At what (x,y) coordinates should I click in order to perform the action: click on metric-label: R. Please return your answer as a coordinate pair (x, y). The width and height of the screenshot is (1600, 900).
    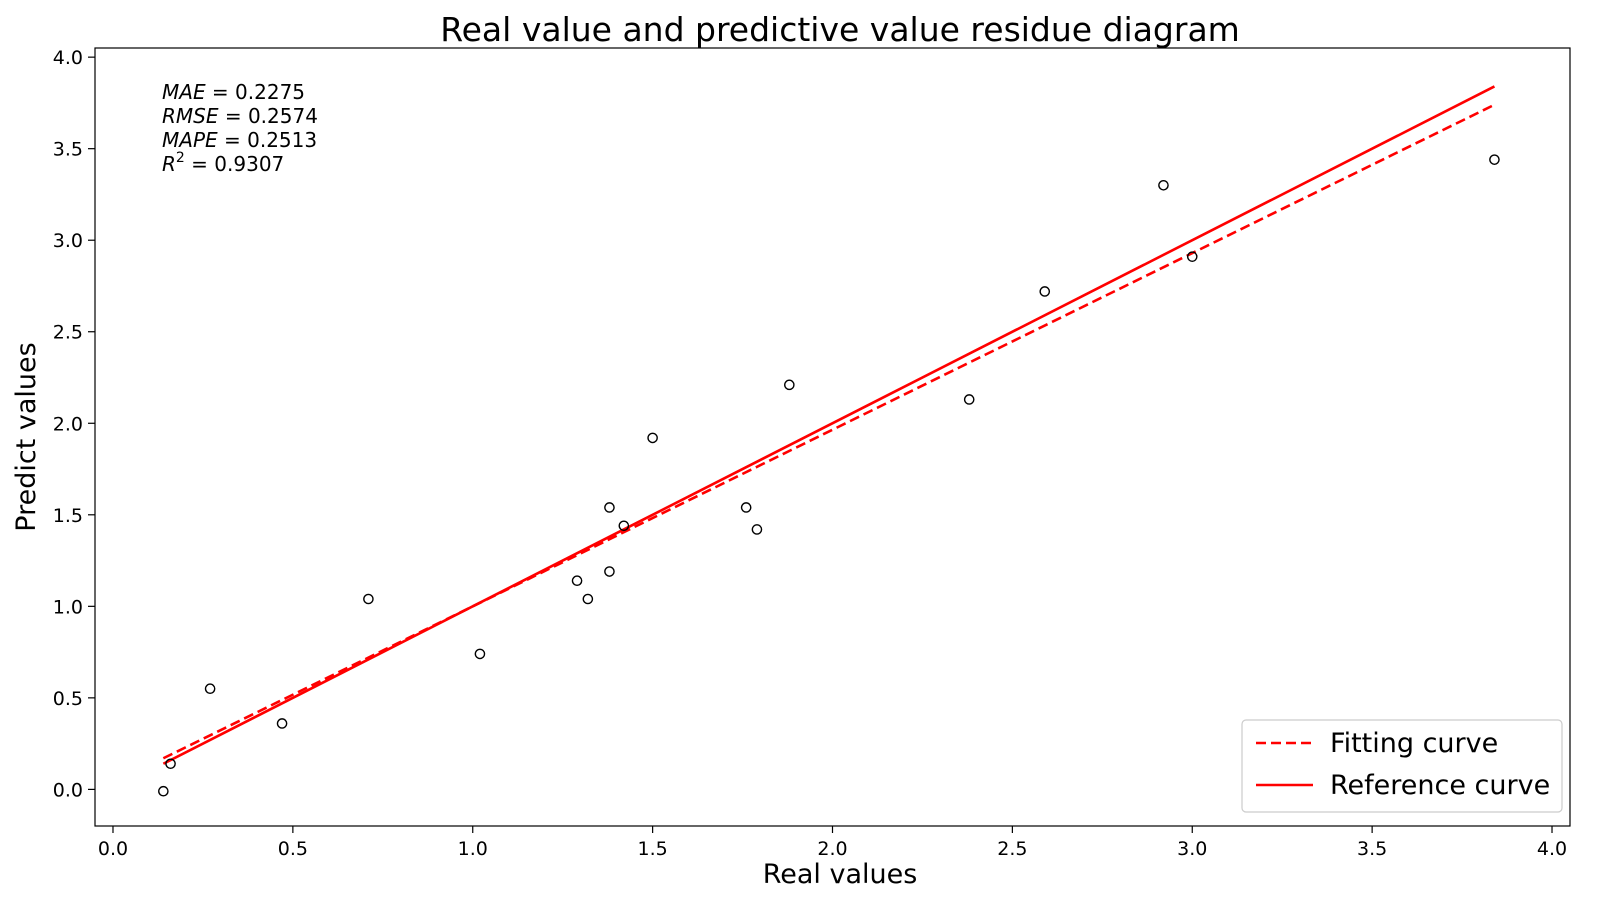
    Looking at the image, I should click on (169, 164).